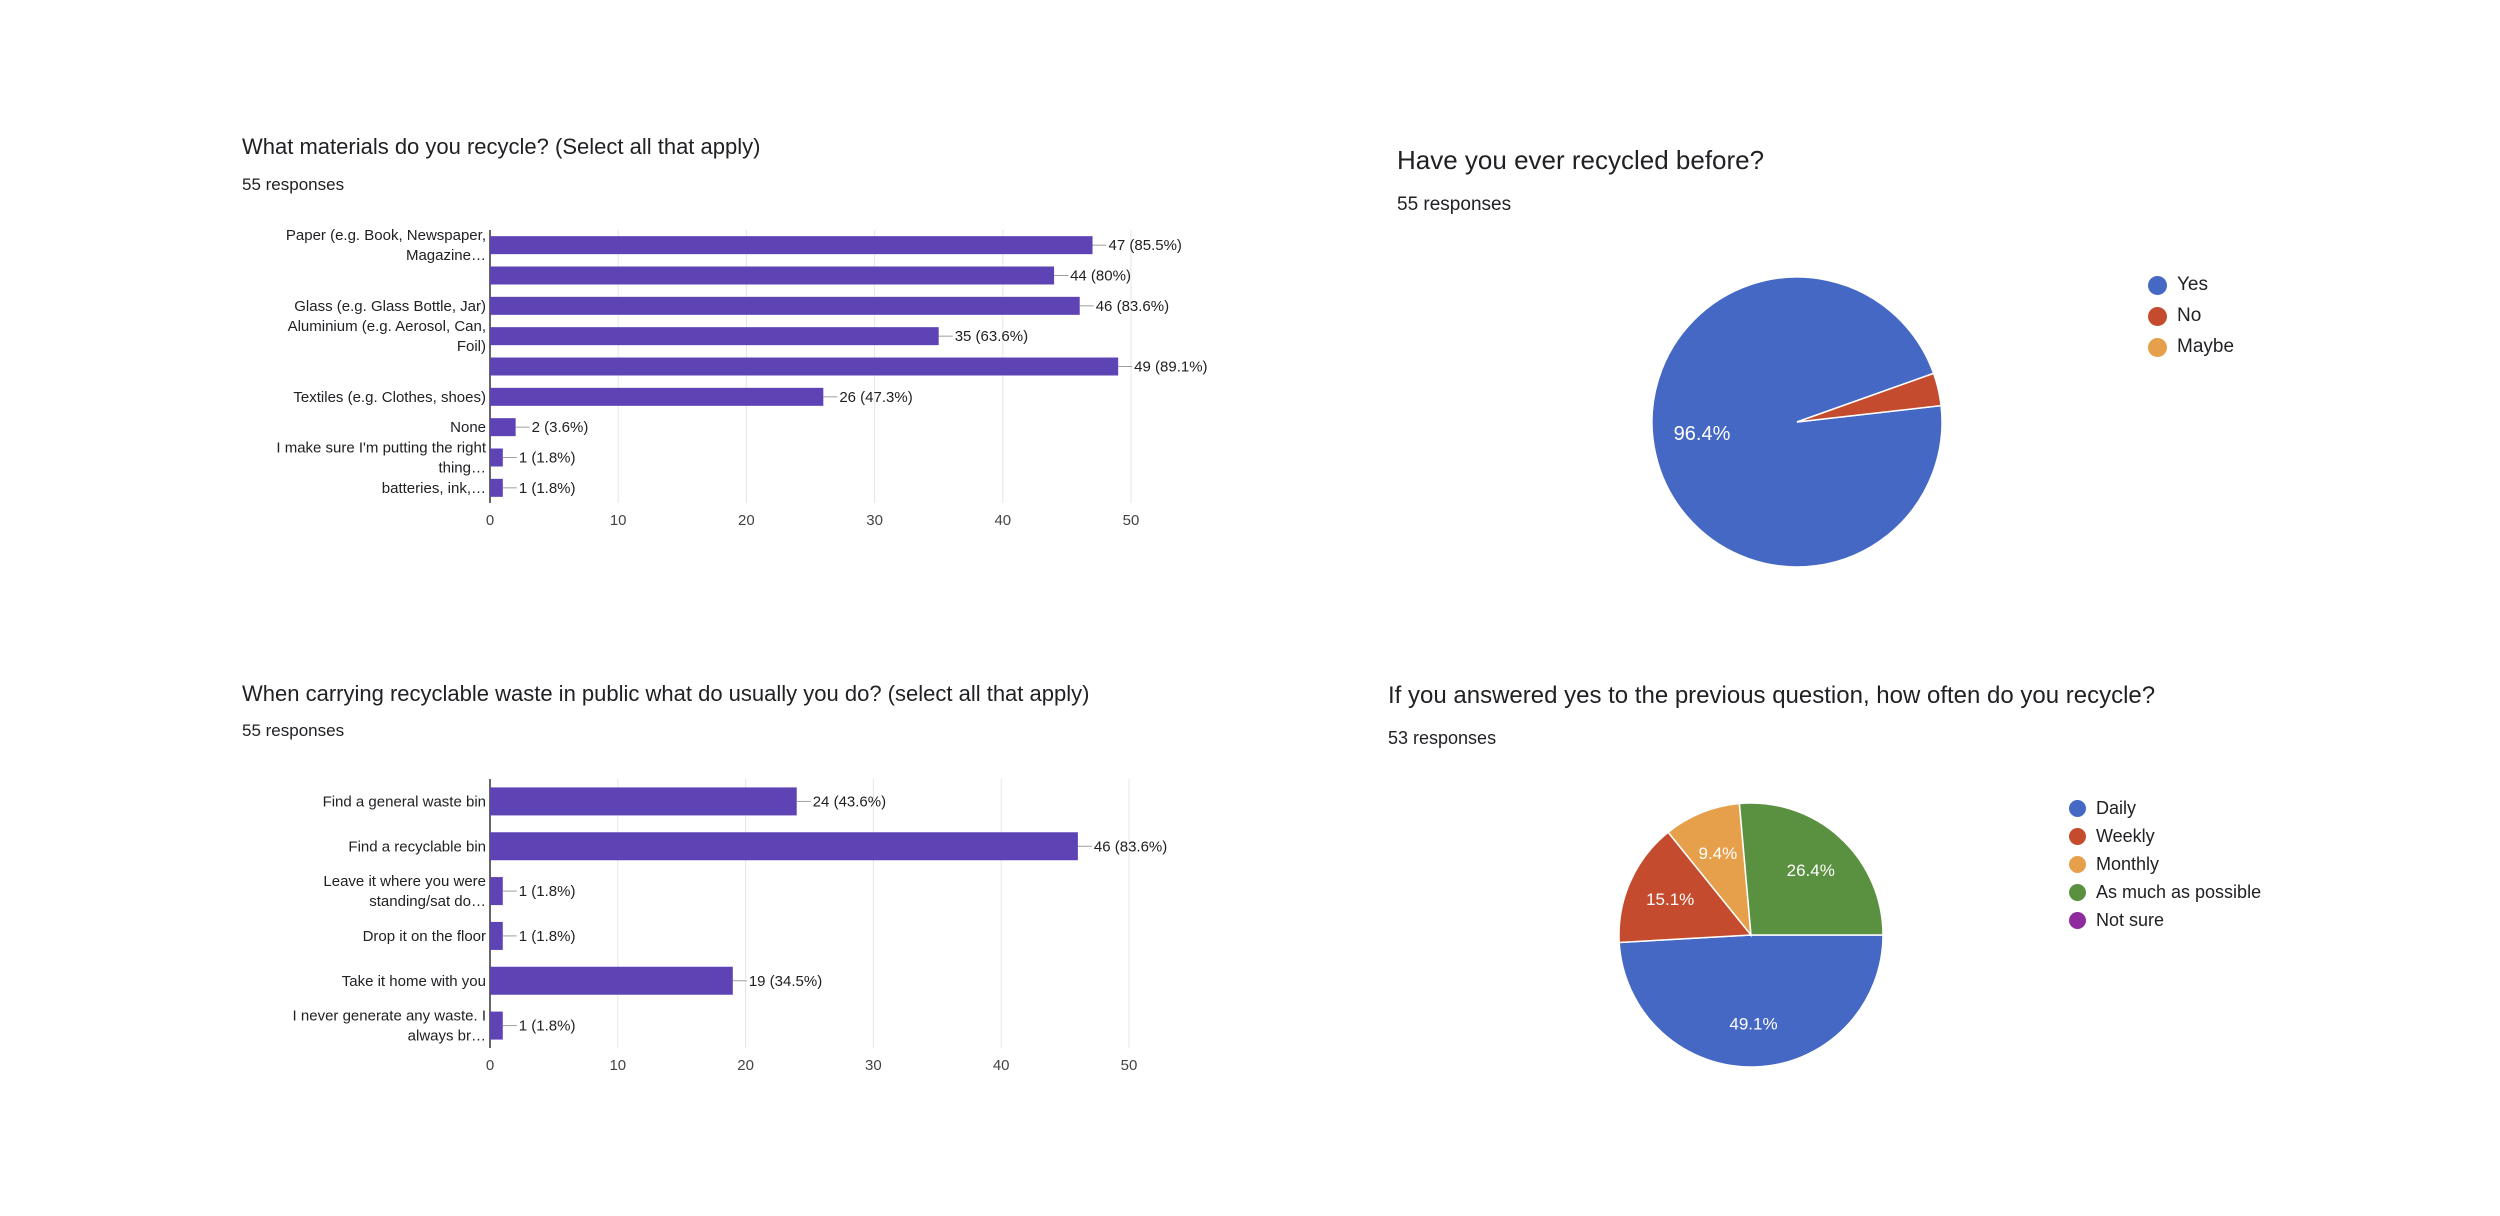 Image resolution: width=2500 pixels, height=1216 pixels. Describe the element at coordinates (2116, 808) in the screenshot. I see `legend-label: Daily` at that location.